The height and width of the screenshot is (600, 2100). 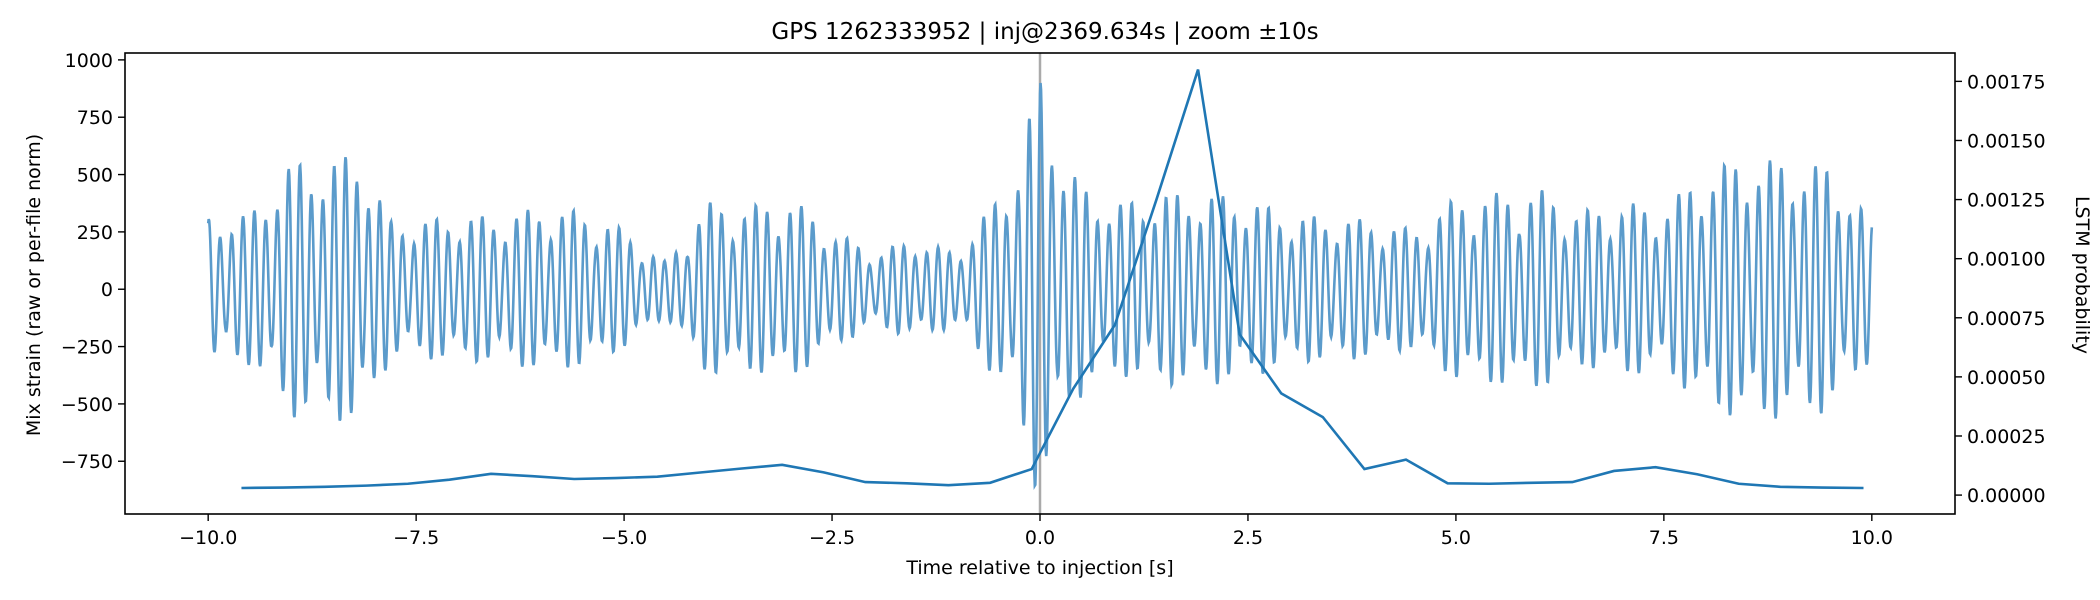 I want to click on x-tick-label: 0.0, so click(x=1040, y=538).